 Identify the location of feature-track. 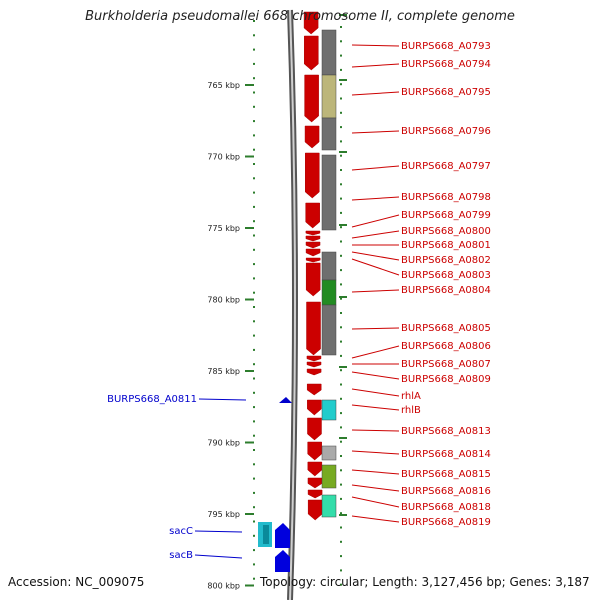
(329, 273).